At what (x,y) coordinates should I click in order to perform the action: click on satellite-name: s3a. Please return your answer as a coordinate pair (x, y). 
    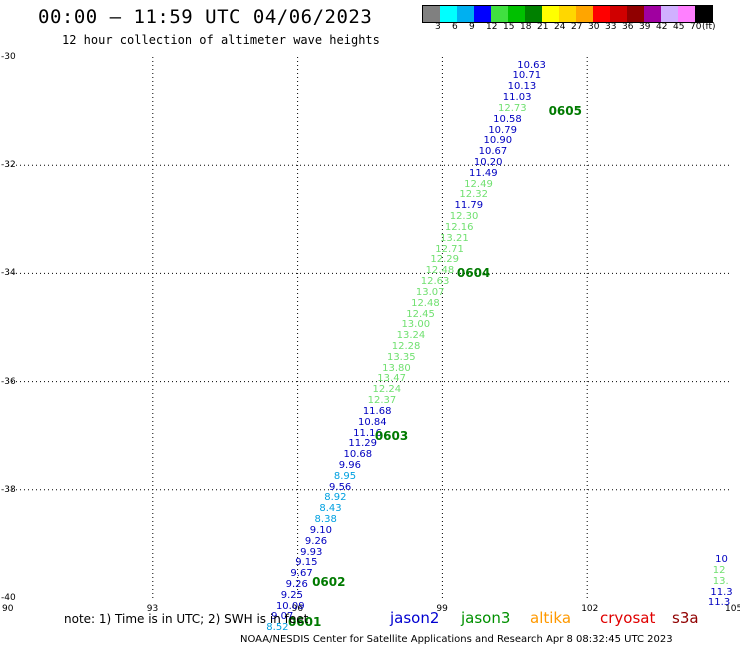
    Looking at the image, I should click on (685, 618).